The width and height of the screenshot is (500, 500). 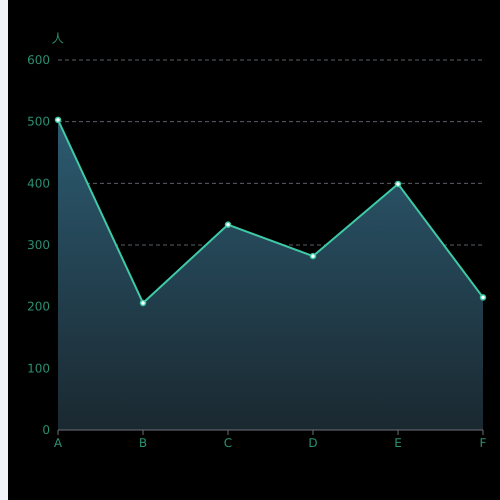 What do you see at coordinates (38, 245) in the screenshot?
I see `y-tick-label: 300` at bounding box center [38, 245].